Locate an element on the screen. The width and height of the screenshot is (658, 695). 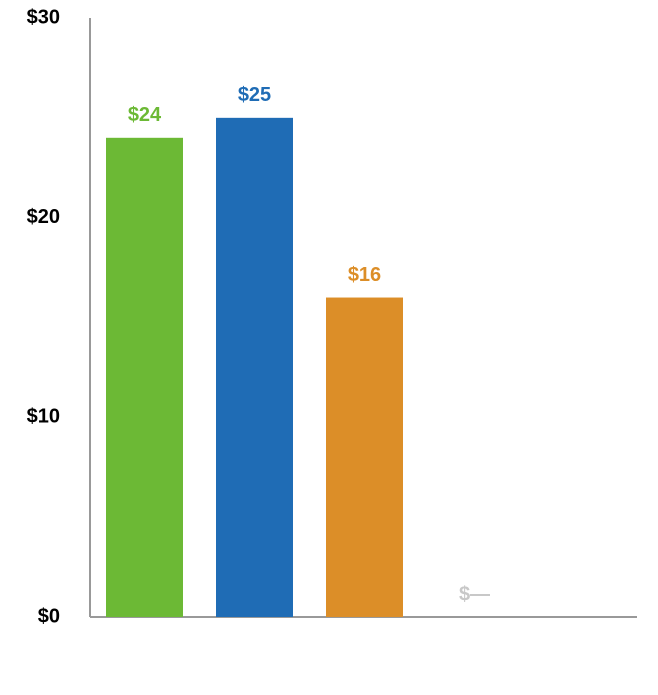
y-tick-label: $10 is located at coordinates (43, 417).